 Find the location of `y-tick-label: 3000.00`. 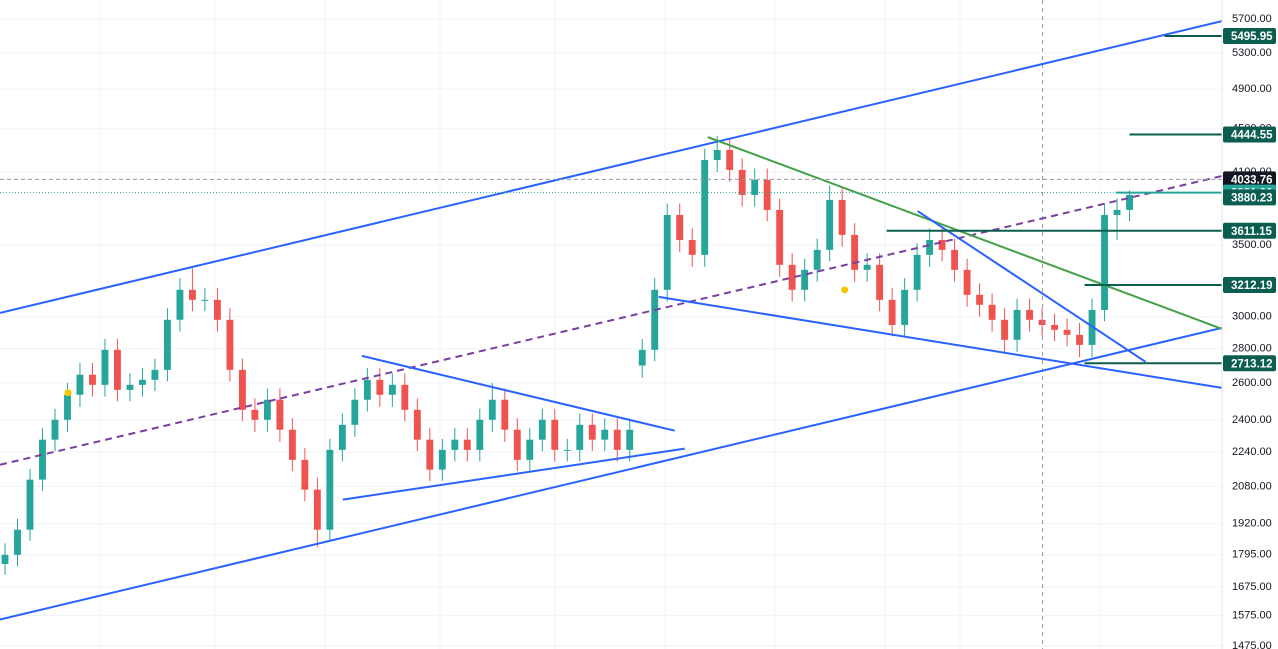

y-tick-label: 3000.00 is located at coordinates (1252, 317).